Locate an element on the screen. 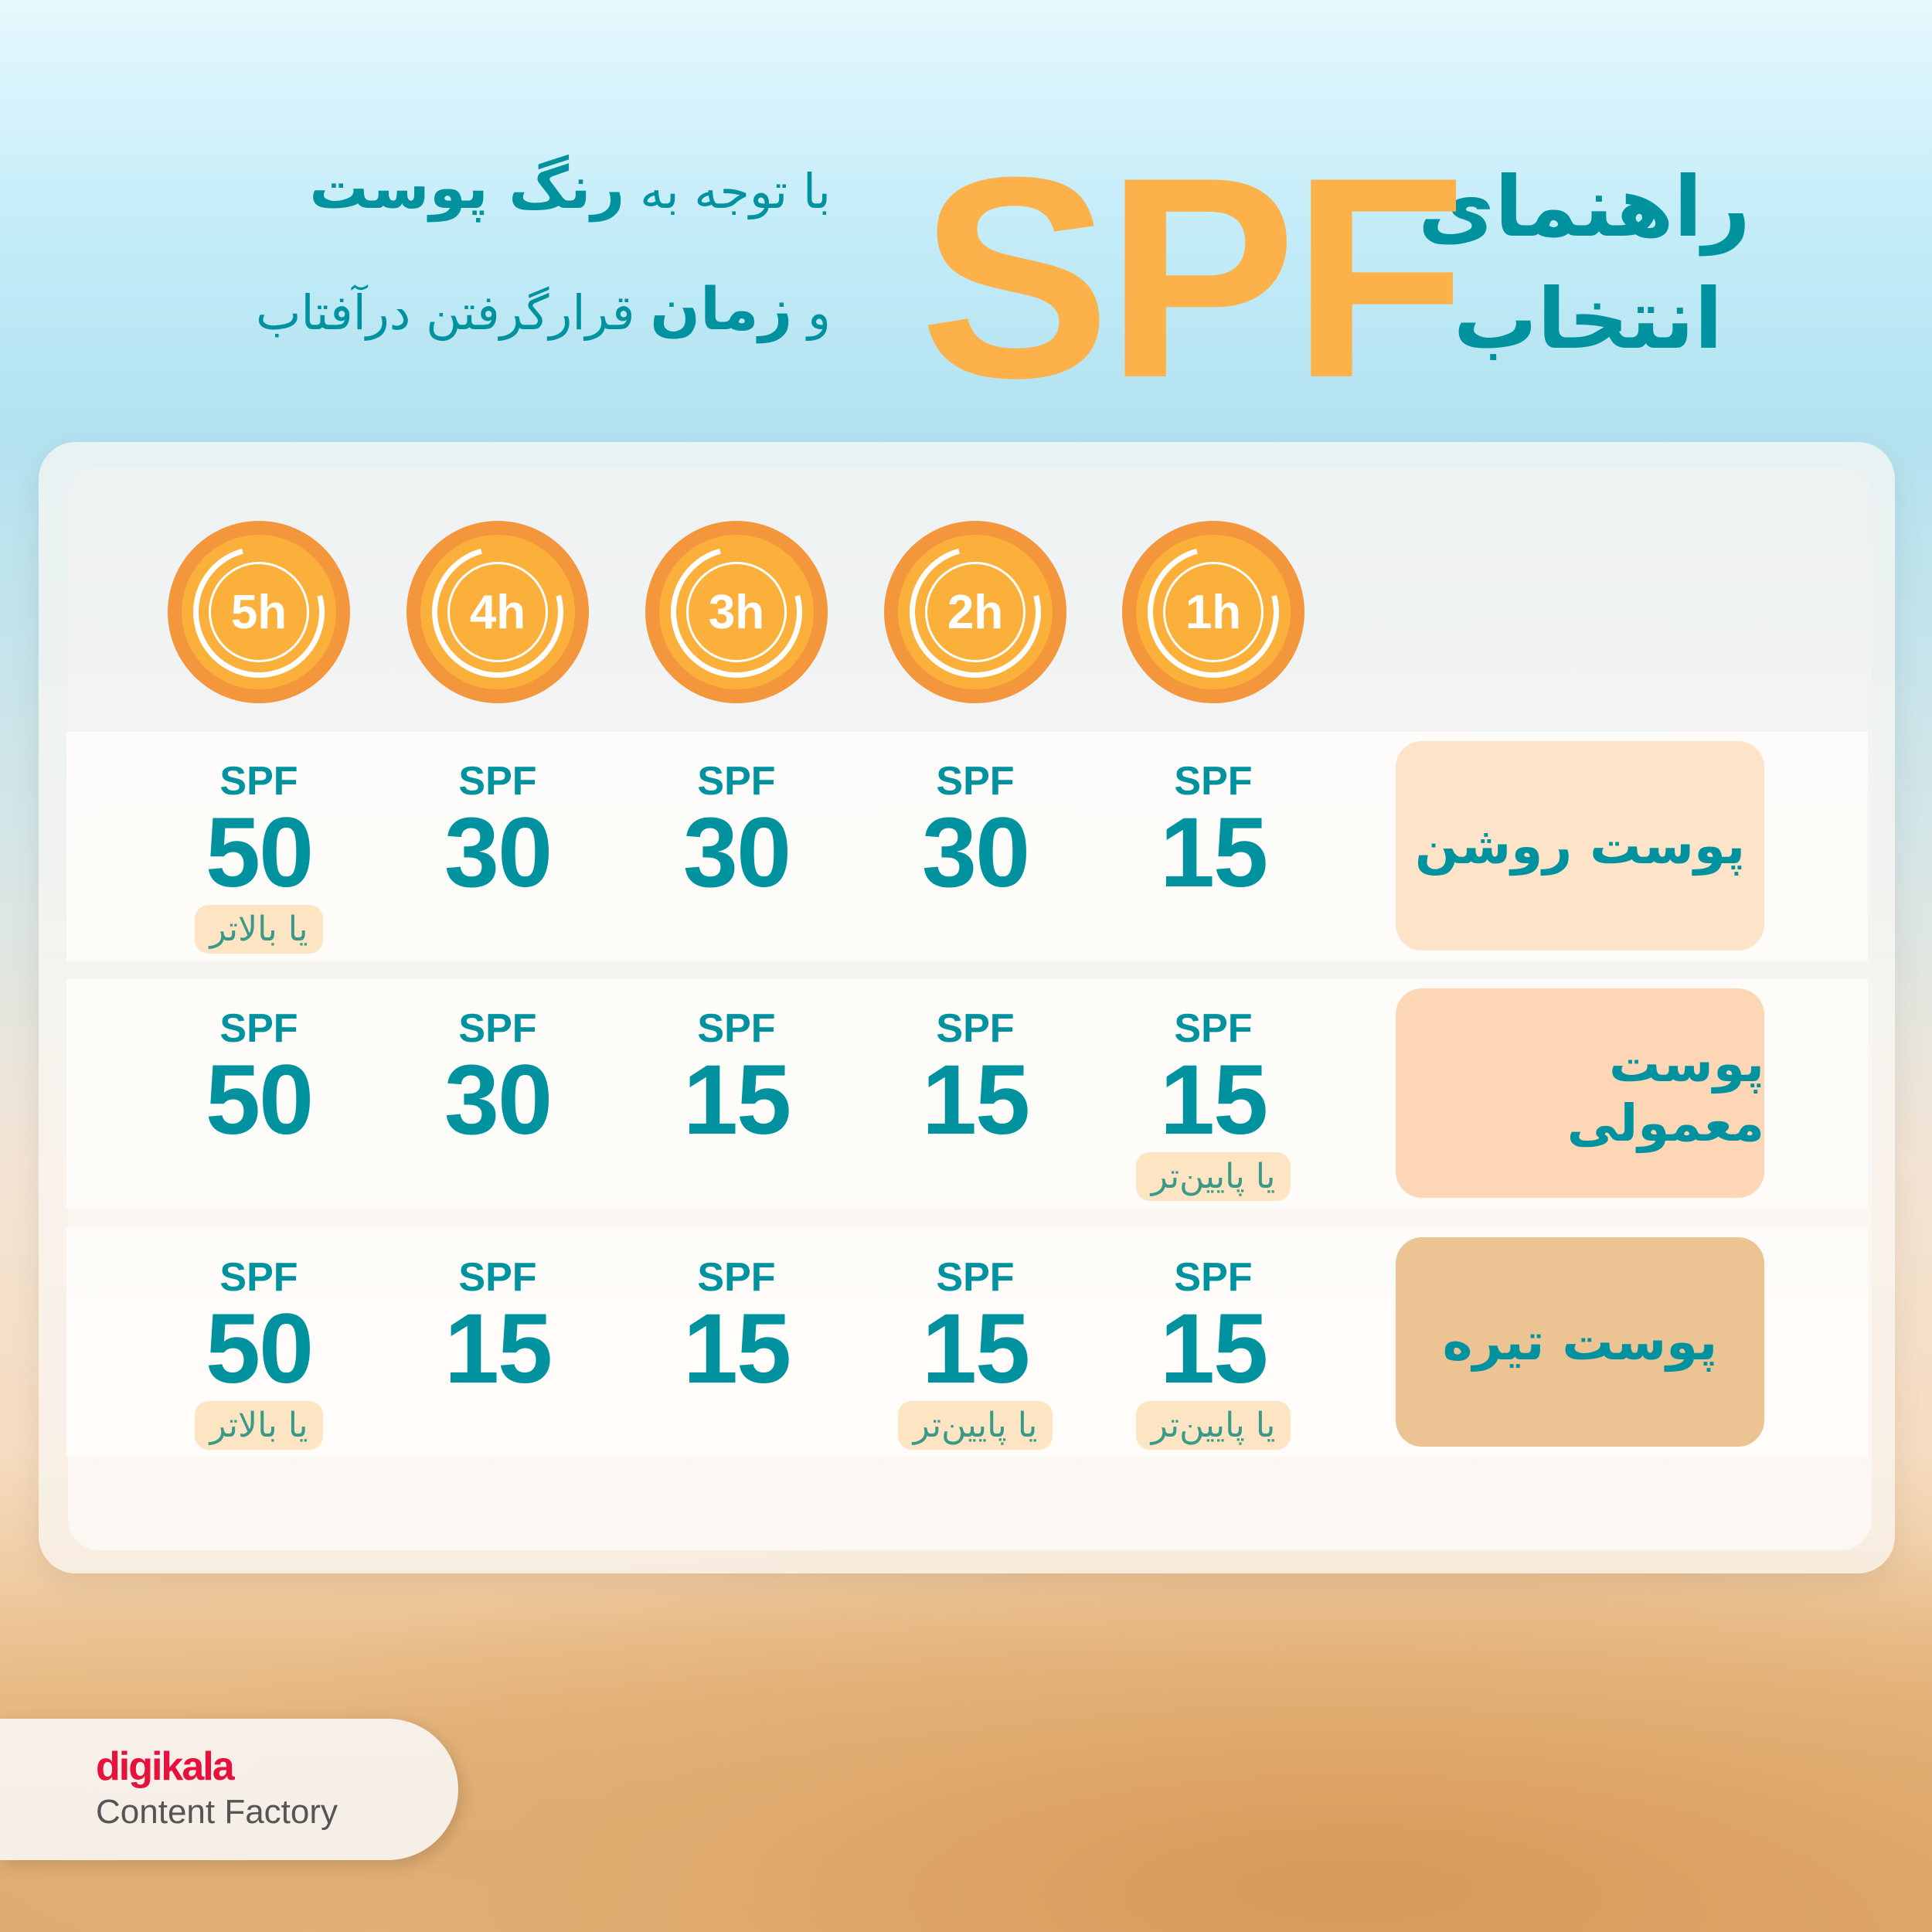 The height and width of the screenshot is (1932, 1932). hour-label: 4h is located at coordinates (498, 612).